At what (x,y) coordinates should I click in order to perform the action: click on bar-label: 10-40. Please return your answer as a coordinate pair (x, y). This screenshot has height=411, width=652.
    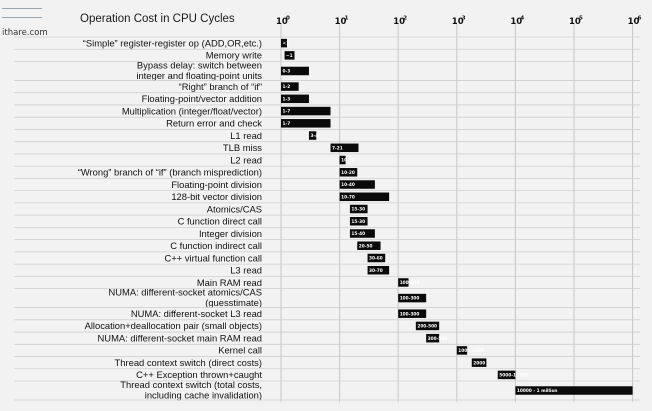
    Looking at the image, I should click on (348, 185).